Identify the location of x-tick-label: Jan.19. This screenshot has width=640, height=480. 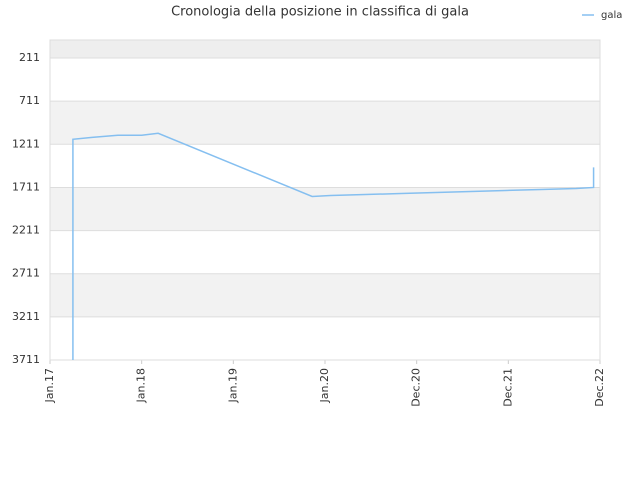
(232, 385).